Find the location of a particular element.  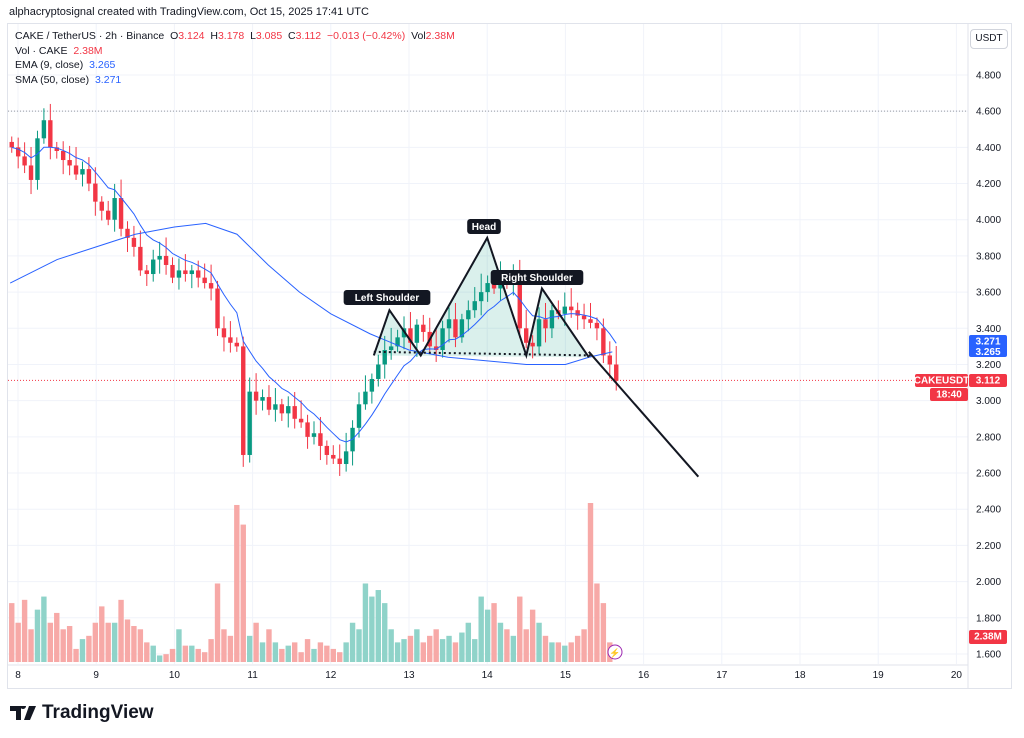

x-tick-label: 19 is located at coordinates (879, 675).